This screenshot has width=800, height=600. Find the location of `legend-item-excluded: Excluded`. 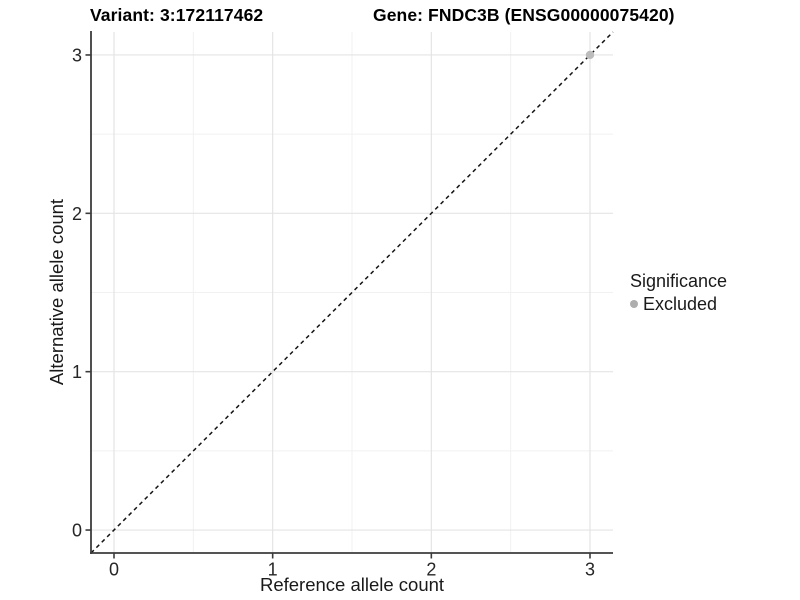

legend-item-excluded: Excluded is located at coordinates (678, 304).